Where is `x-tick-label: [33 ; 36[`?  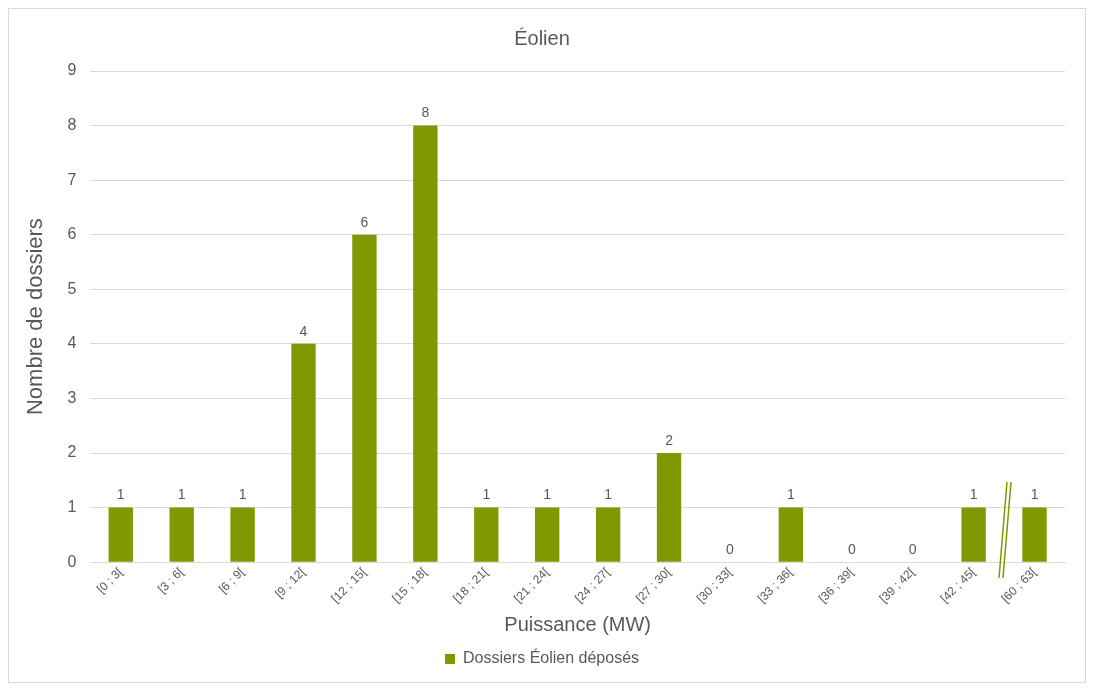
x-tick-label: [33 ; 36[ is located at coordinates (775, 585).